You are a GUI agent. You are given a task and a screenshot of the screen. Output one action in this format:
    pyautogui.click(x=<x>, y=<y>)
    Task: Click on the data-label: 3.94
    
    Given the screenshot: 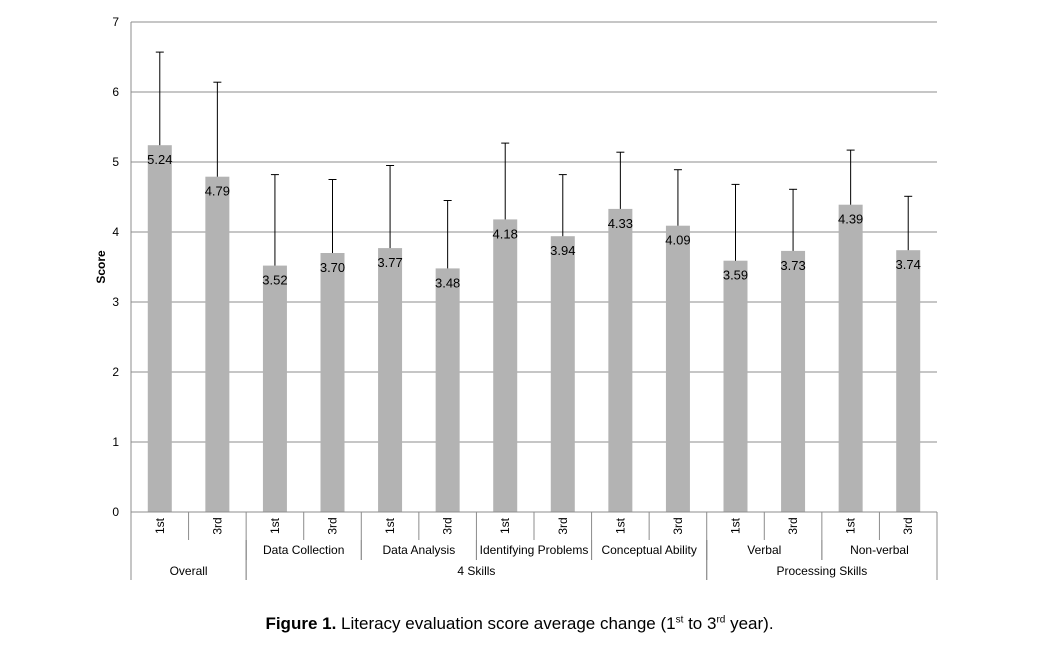 What is the action you would take?
    pyautogui.click(x=562, y=250)
    